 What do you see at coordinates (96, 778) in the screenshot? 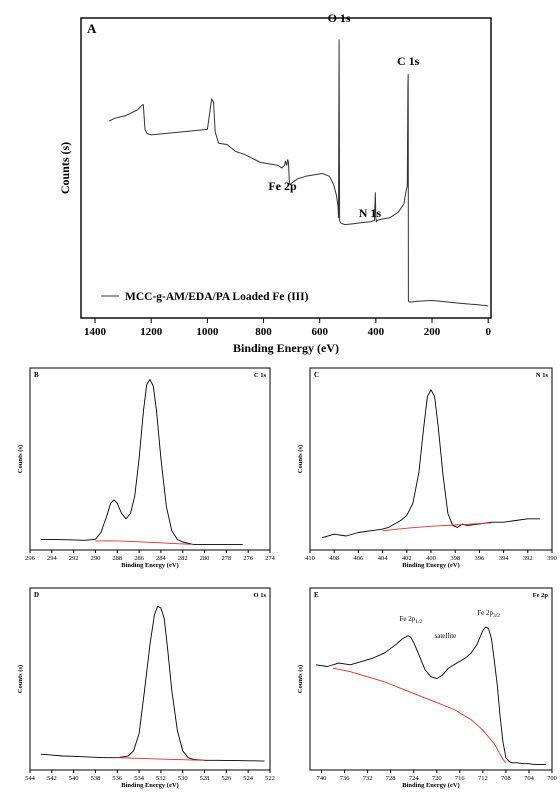
I see `x-tick-label: 538` at bounding box center [96, 778].